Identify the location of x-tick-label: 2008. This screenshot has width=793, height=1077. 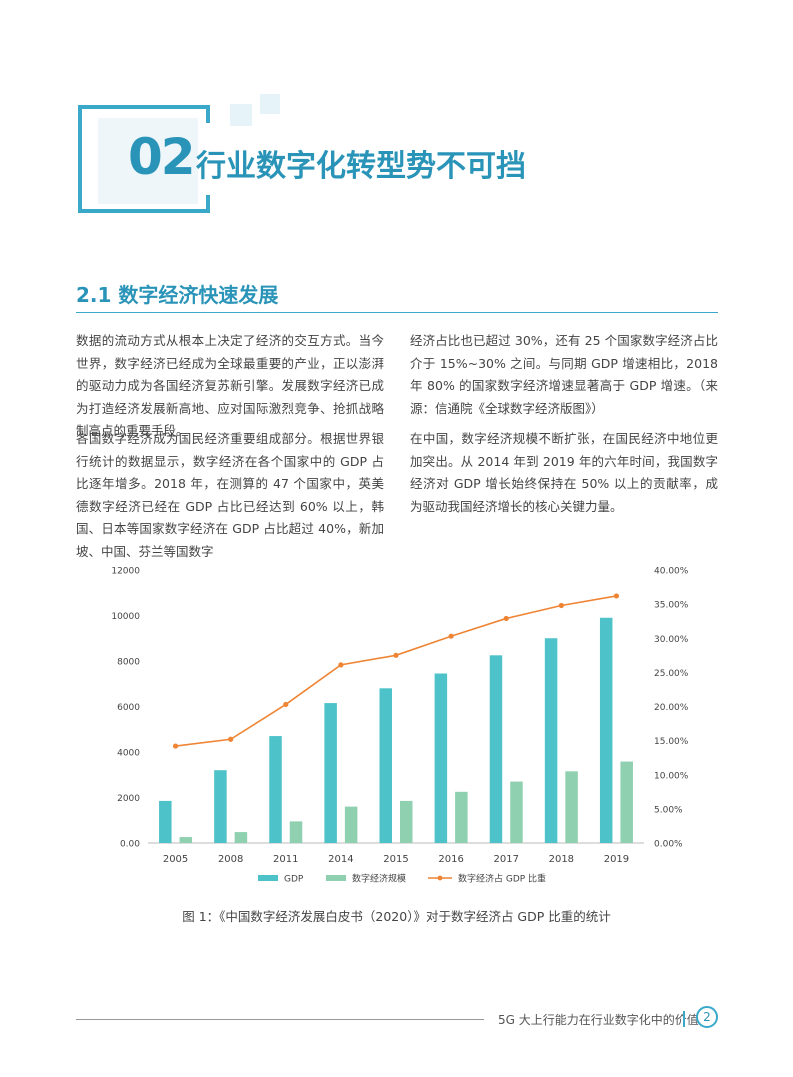
(230, 859).